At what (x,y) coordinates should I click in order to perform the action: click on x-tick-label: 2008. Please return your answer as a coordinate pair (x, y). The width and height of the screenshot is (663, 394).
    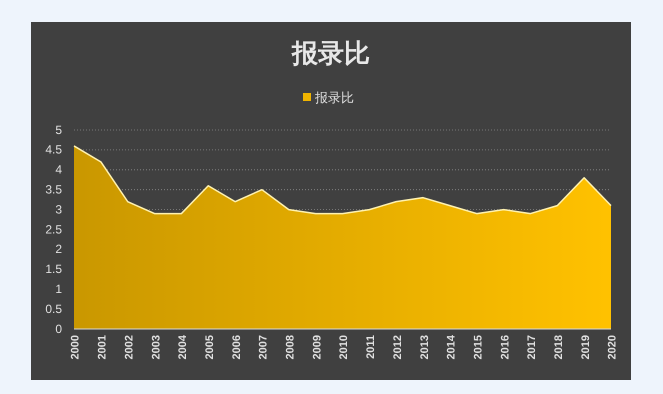
    Looking at the image, I should click on (290, 347).